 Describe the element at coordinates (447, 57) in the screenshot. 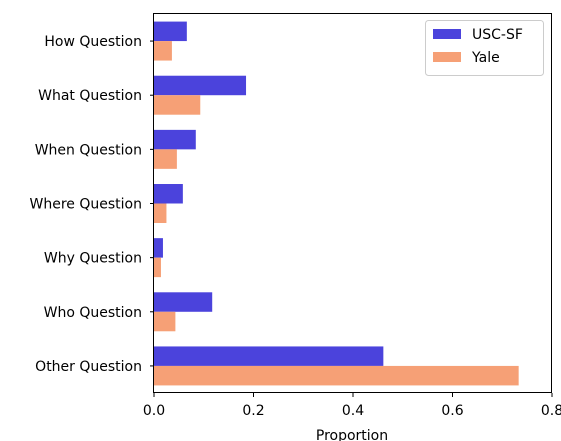

I see `legend-swatch-yale` at that location.